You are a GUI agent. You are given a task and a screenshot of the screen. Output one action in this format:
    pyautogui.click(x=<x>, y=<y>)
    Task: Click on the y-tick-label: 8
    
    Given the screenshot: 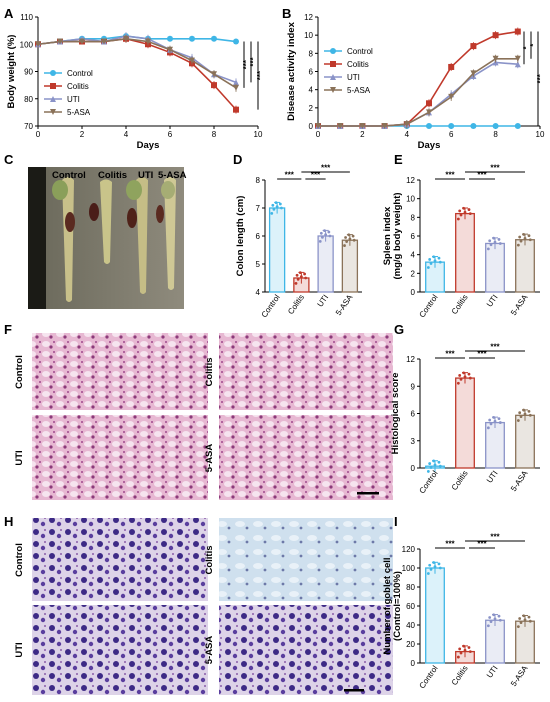 What is the action you would take?
    pyautogui.click(x=311, y=53)
    